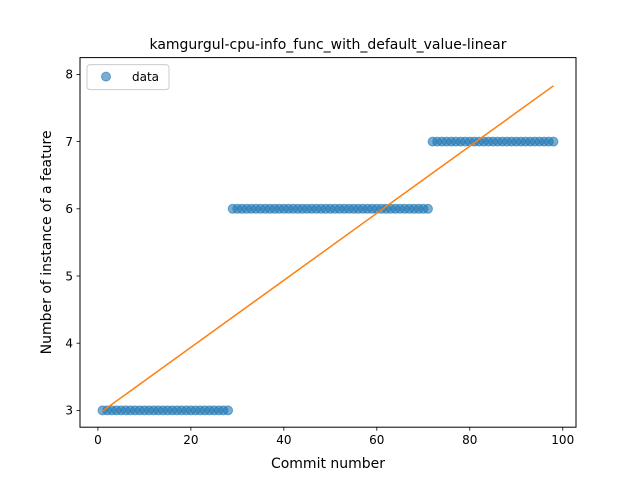 The image size is (640, 480). Describe the element at coordinates (145, 77) in the screenshot. I see `legend-label-data: data` at that location.